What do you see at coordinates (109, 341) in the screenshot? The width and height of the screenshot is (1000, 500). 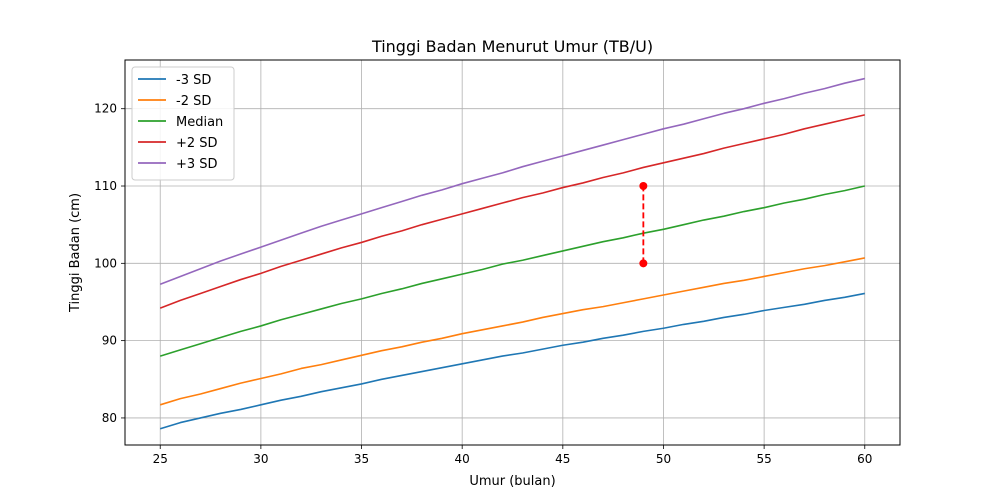 I see `y-tick-label: 90` at bounding box center [109, 341].